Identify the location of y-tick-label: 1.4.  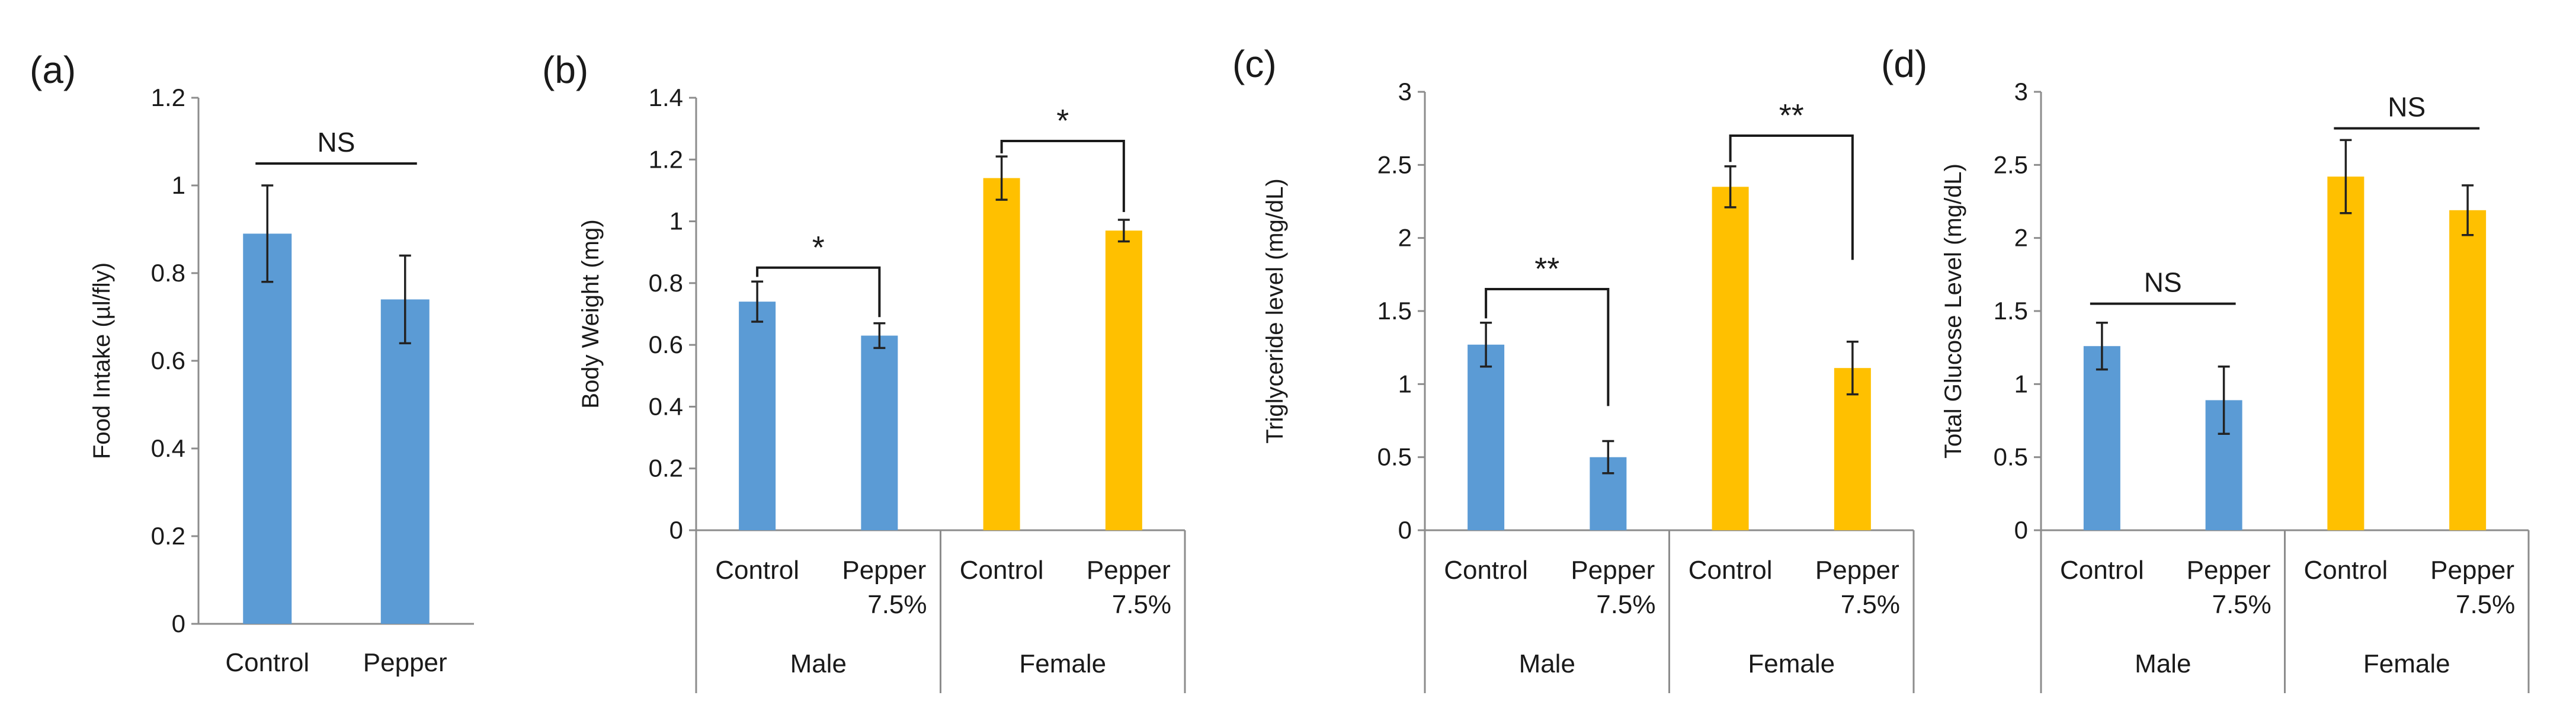
(666, 97).